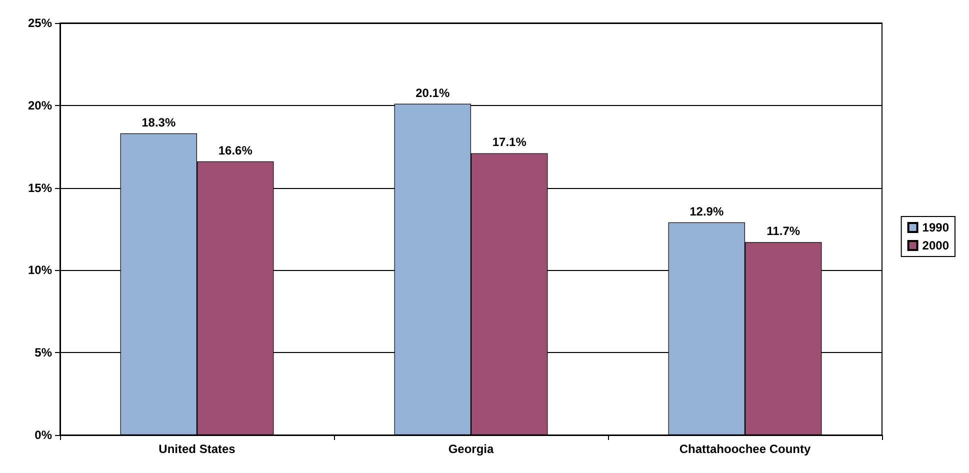 Image resolution: width=969 pixels, height=473 pixels. Describe the element at coordinates (40, 270) in the screenshot. I see `y-tick-label: 10%` at that location.